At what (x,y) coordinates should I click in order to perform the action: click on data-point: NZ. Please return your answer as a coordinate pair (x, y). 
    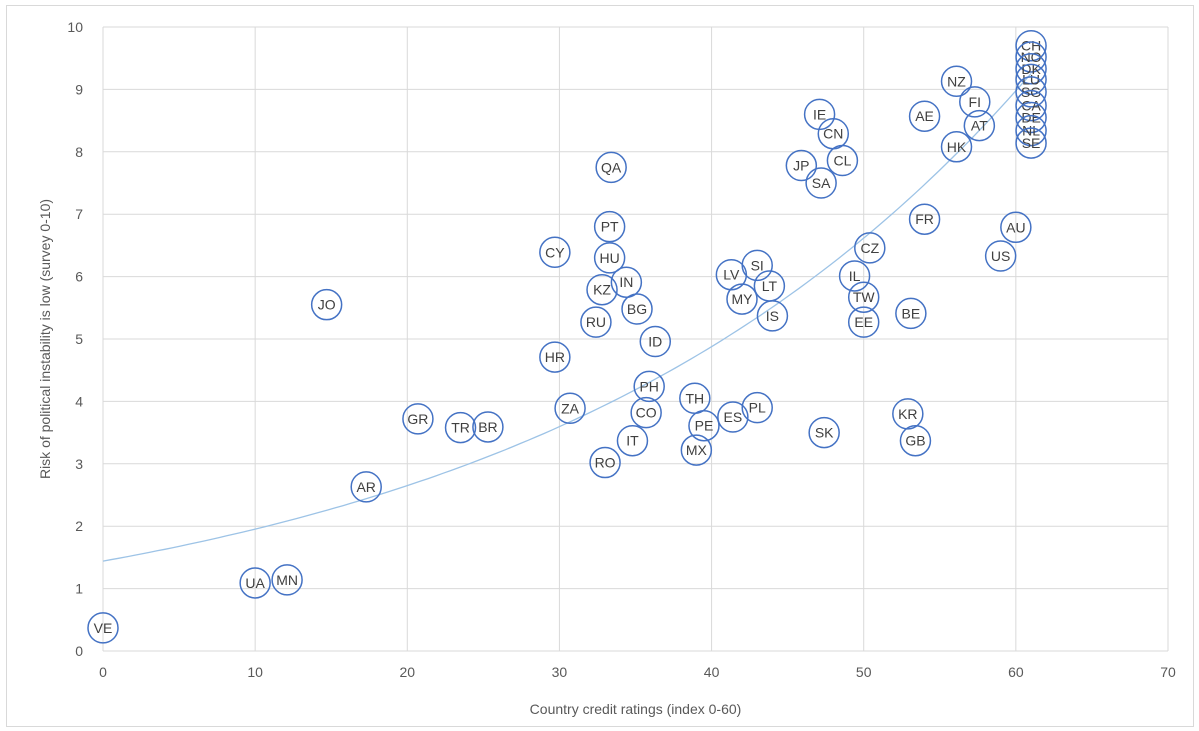
    Looking at the image, I should click on (957, 81).